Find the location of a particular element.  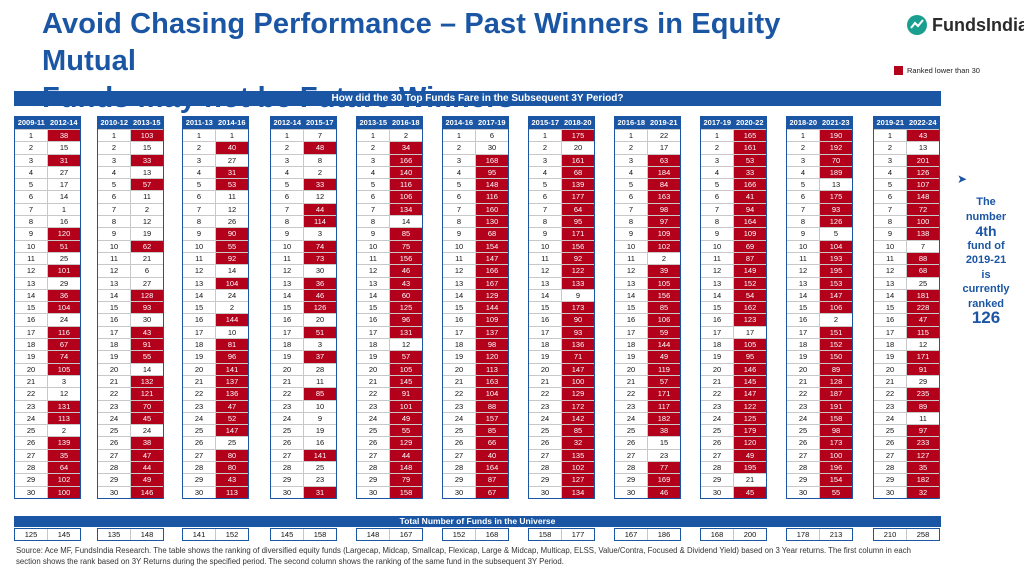

rank-cell: 15 is located at coordinates (545, 308).